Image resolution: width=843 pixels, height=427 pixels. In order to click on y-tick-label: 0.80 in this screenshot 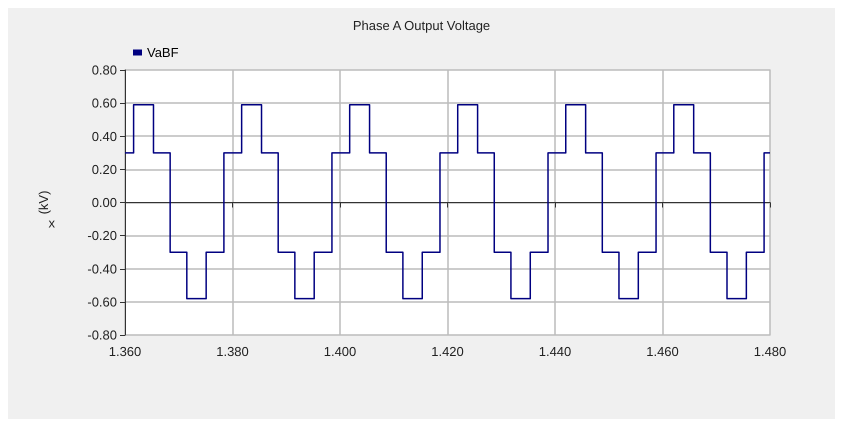, I will do `click(104, 70)`.